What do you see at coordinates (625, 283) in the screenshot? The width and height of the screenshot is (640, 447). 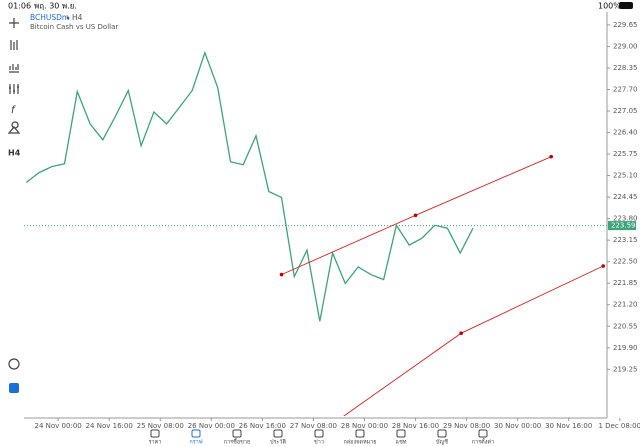 I see `y-tick-label: 221.85` at bounding box center [625, 283].